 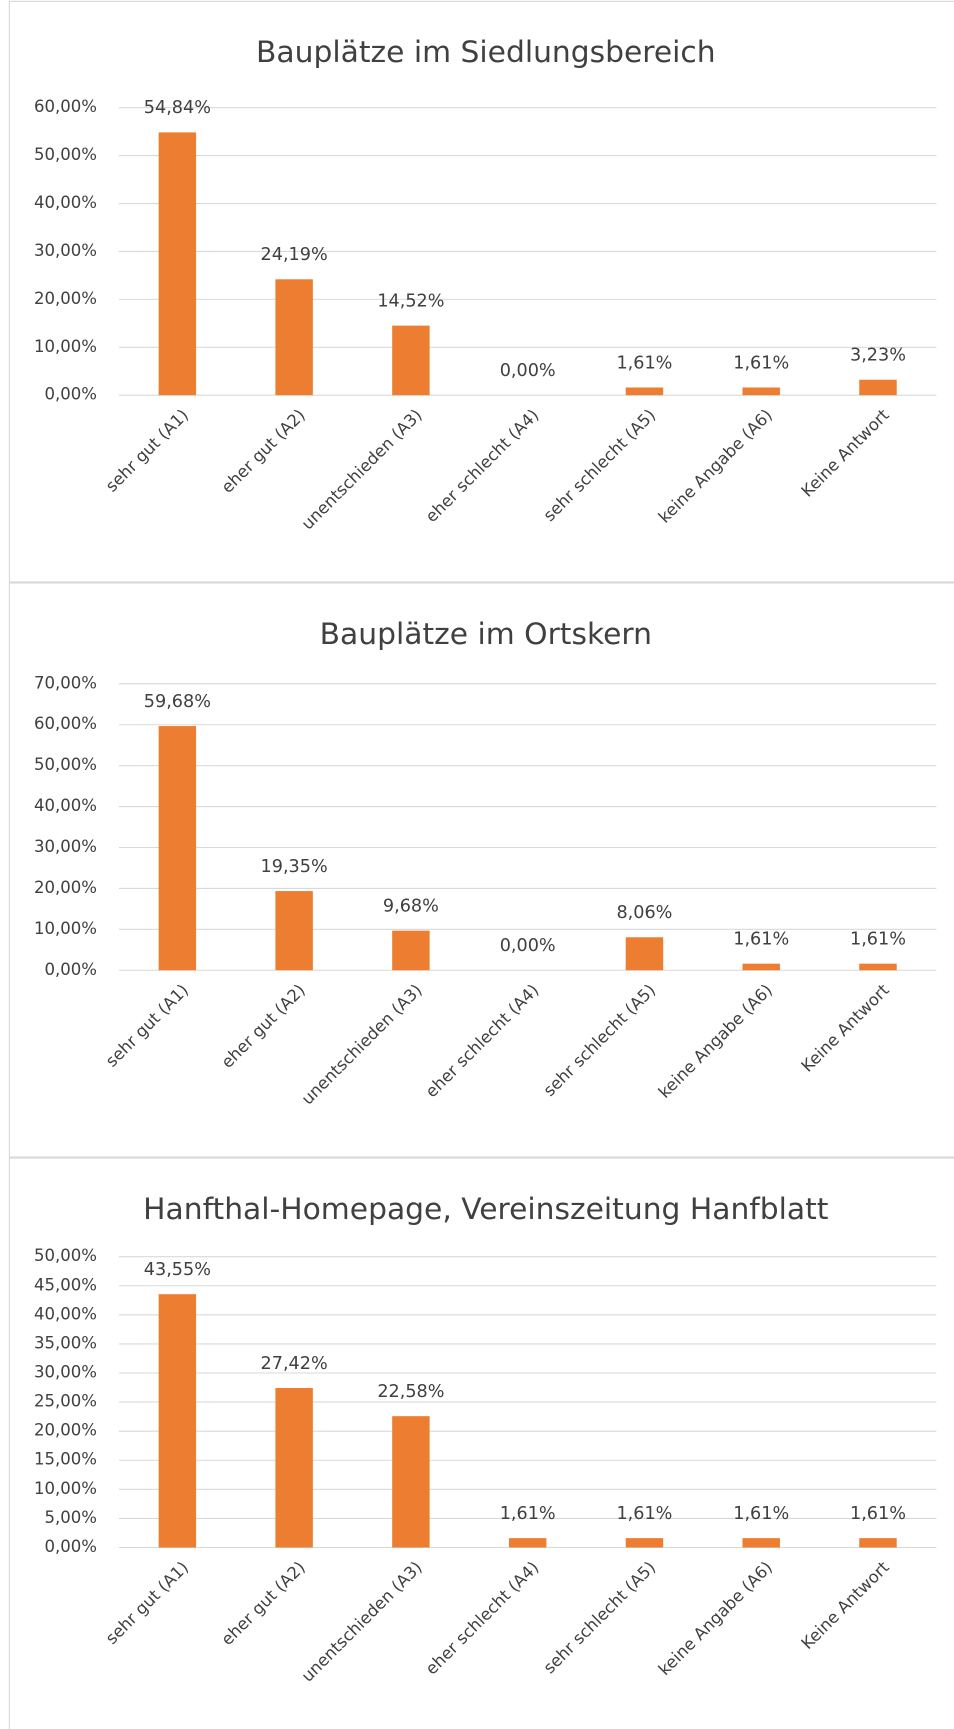 What do you see at coordinates (70, 1517) in the screenshot?
I see `y-tick-label: 5,00%` at bounding box center [70, 1517].